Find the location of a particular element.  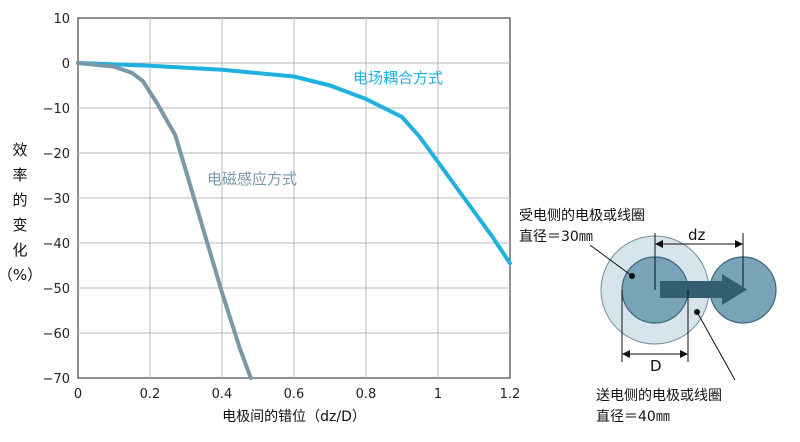

y-tick-label: −20 is located at coordinates (56, 154).